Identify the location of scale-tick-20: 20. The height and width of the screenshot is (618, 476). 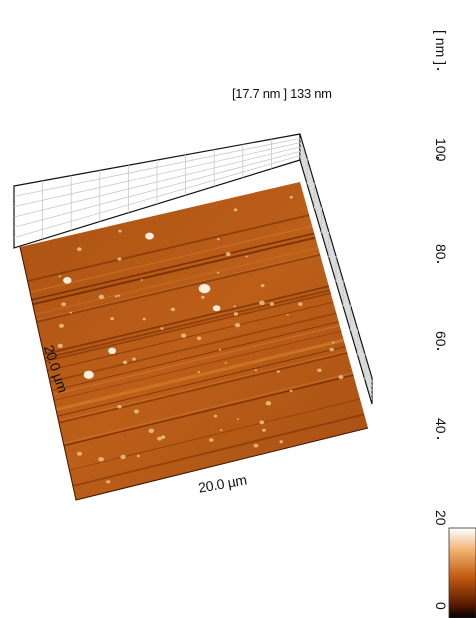
(441, 518).